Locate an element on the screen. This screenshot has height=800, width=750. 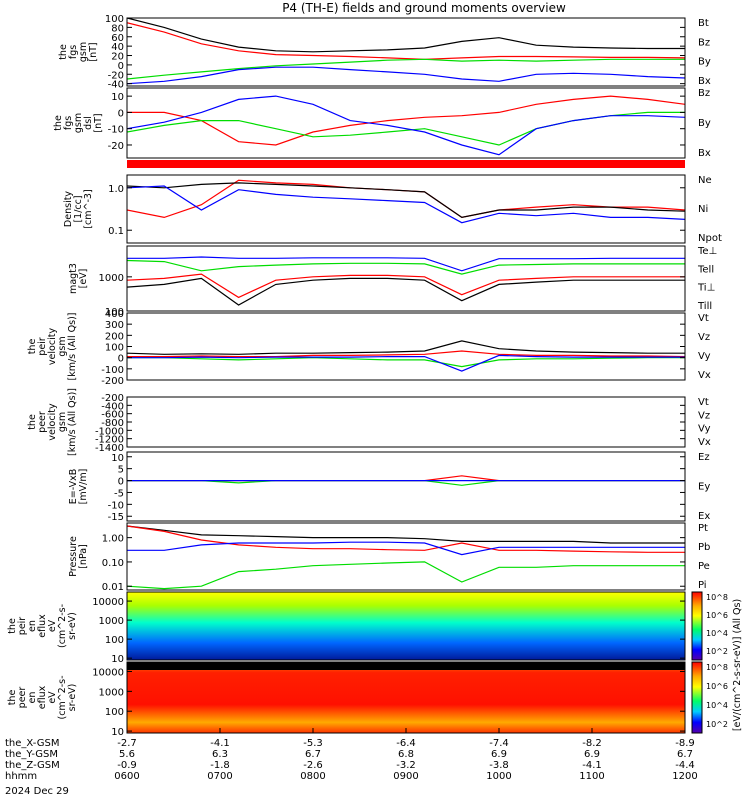
y-label-line: [mV/m] is located at coordinates (83, 487).